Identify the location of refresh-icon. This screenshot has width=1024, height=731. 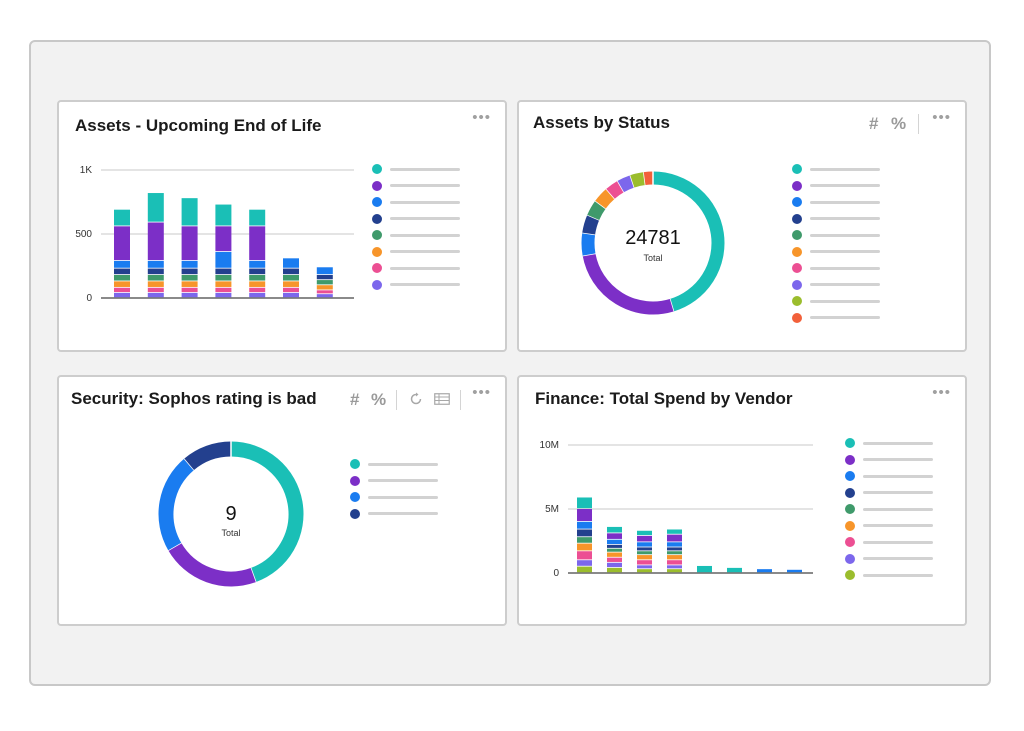
(416, 399).